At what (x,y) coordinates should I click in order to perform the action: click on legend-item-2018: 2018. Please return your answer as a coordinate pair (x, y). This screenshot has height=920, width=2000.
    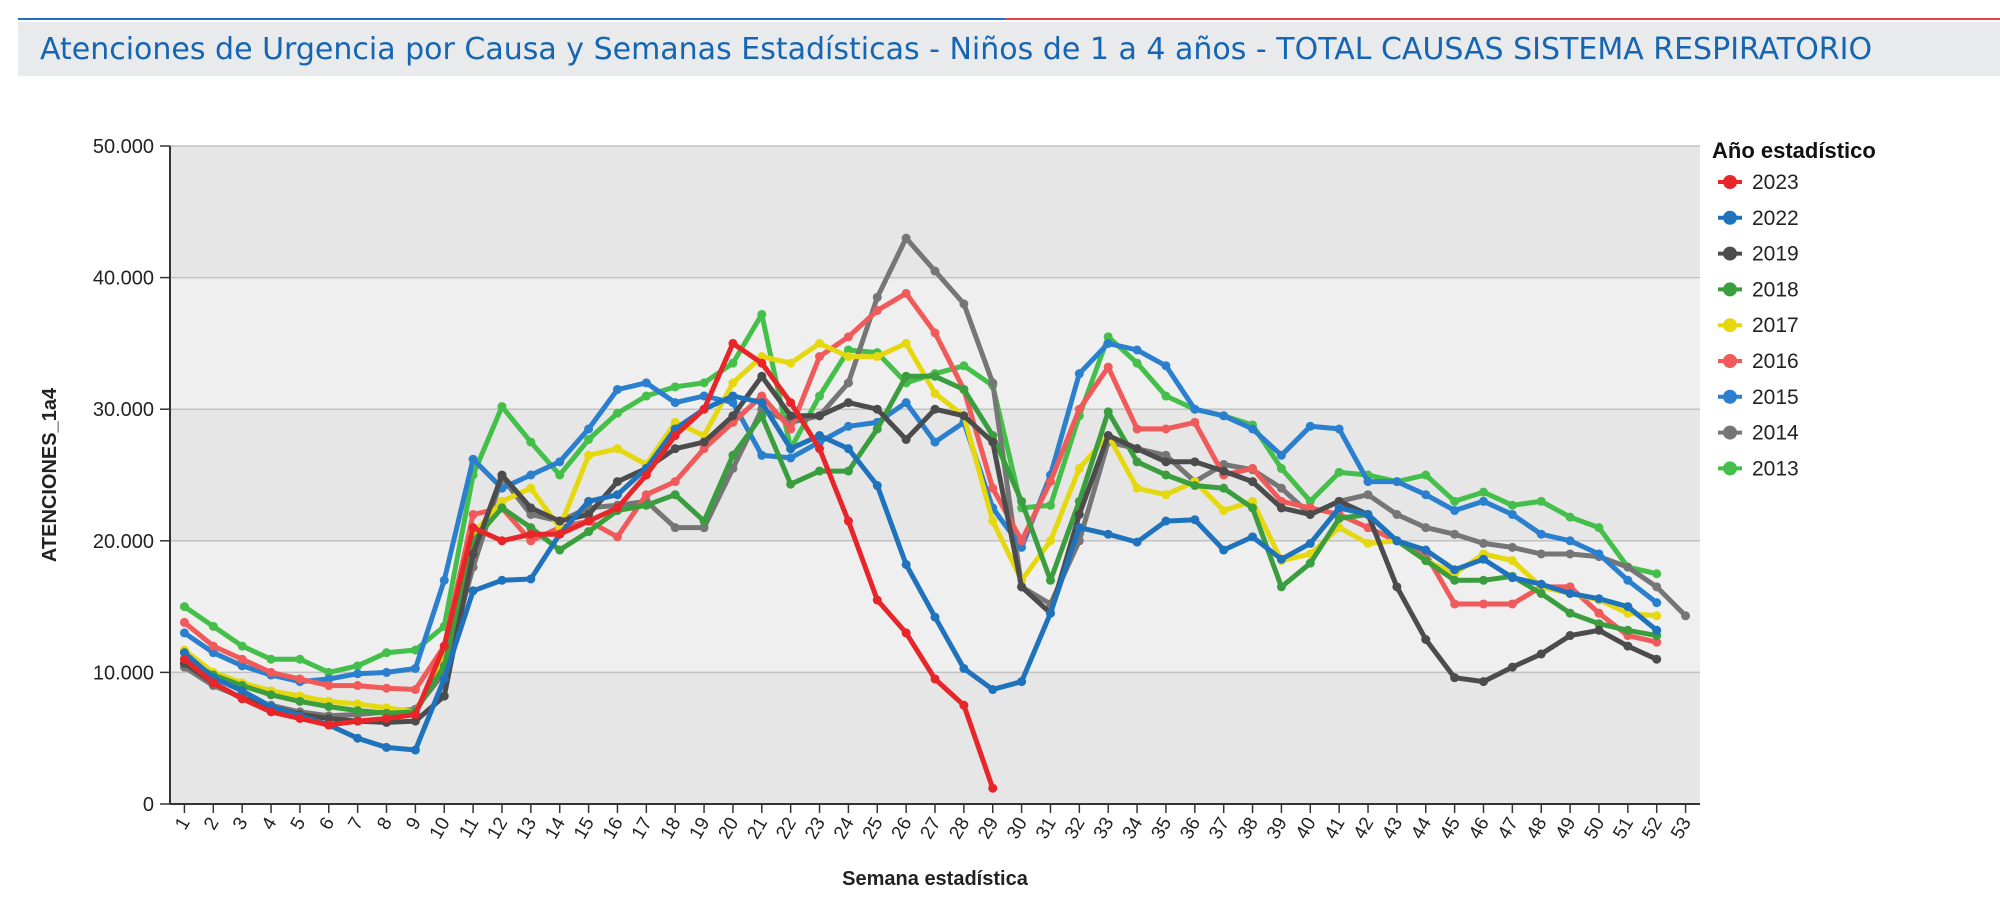
    Looking at the image, I should click on (1758, 289).